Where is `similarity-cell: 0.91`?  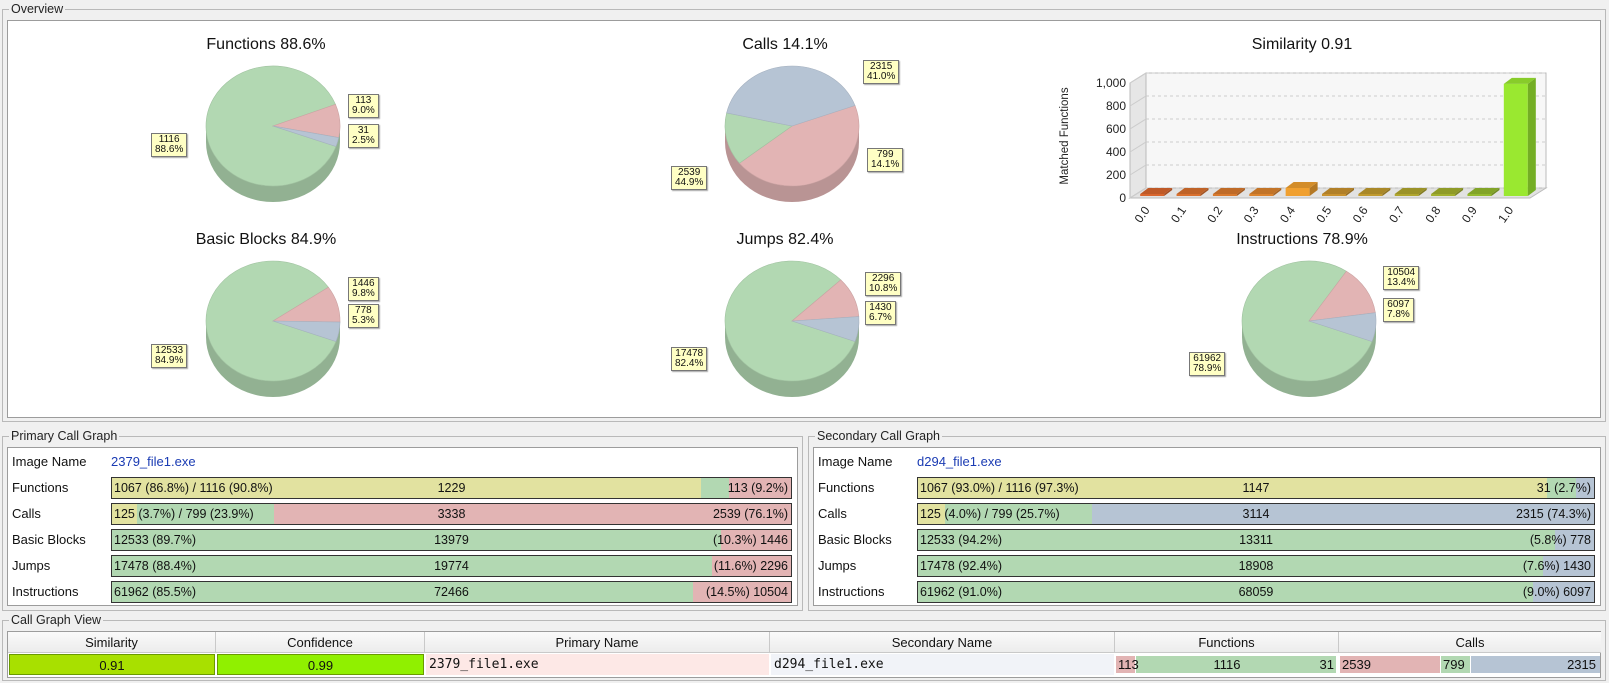 similarity-cell: 0.91 is located at coordinates (112, 664).